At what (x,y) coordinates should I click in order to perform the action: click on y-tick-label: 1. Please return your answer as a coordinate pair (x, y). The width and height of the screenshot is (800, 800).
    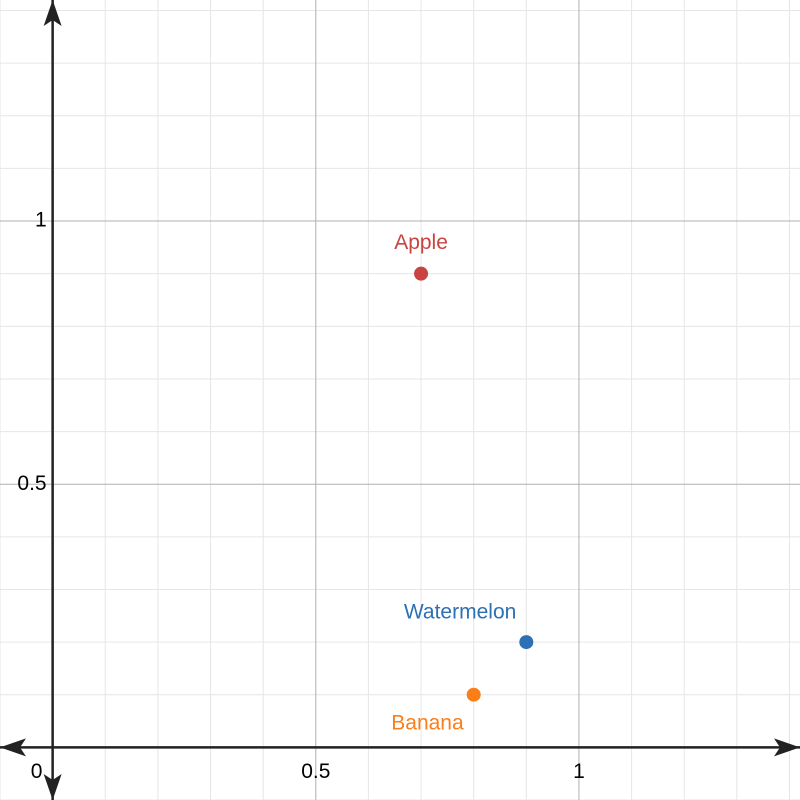
    Looking at the image, I should click on (41, 220).